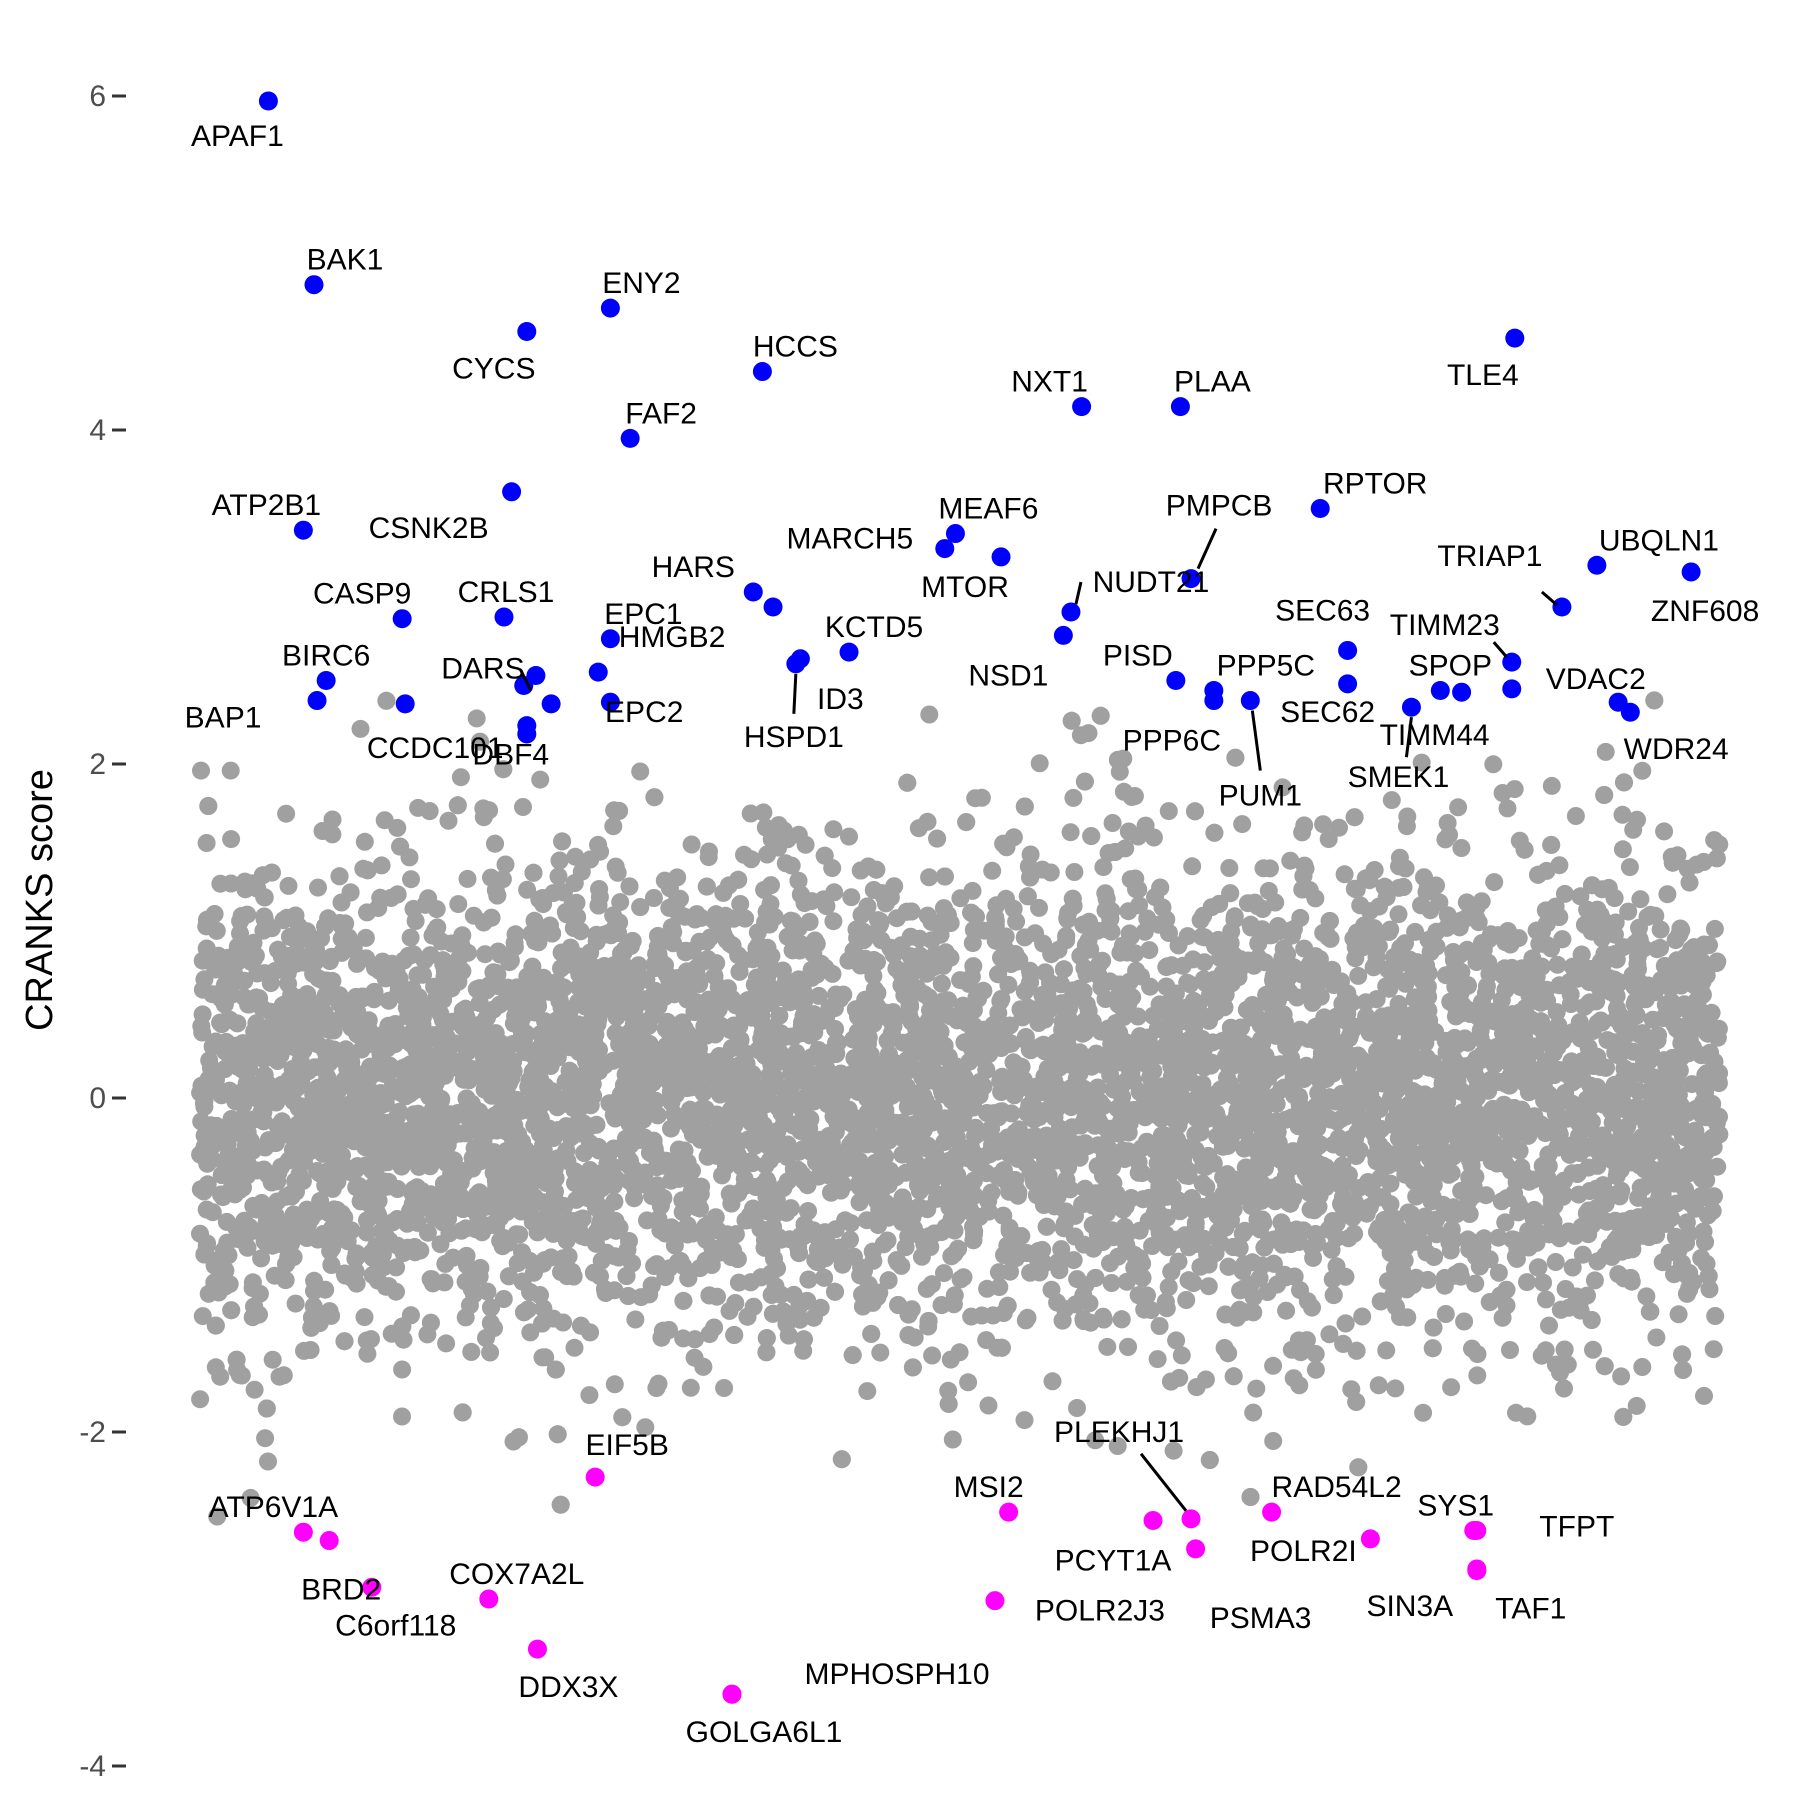 This screenshot has width=1800, height=1800. Describe the element at coordinates (97, 96) in the screenshot. I see `y-tick-label: 6` at that location.